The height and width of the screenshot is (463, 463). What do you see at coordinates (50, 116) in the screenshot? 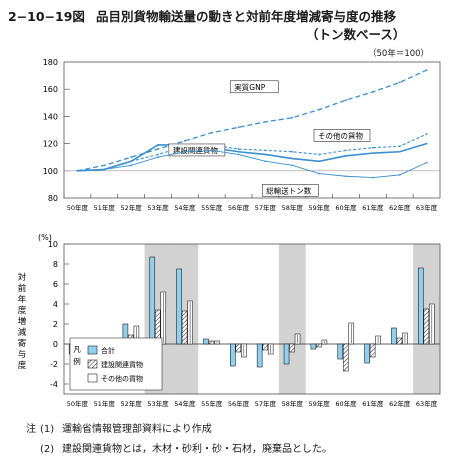
I see `line-y-tick-label: 140` at bounding box center [50, 116].